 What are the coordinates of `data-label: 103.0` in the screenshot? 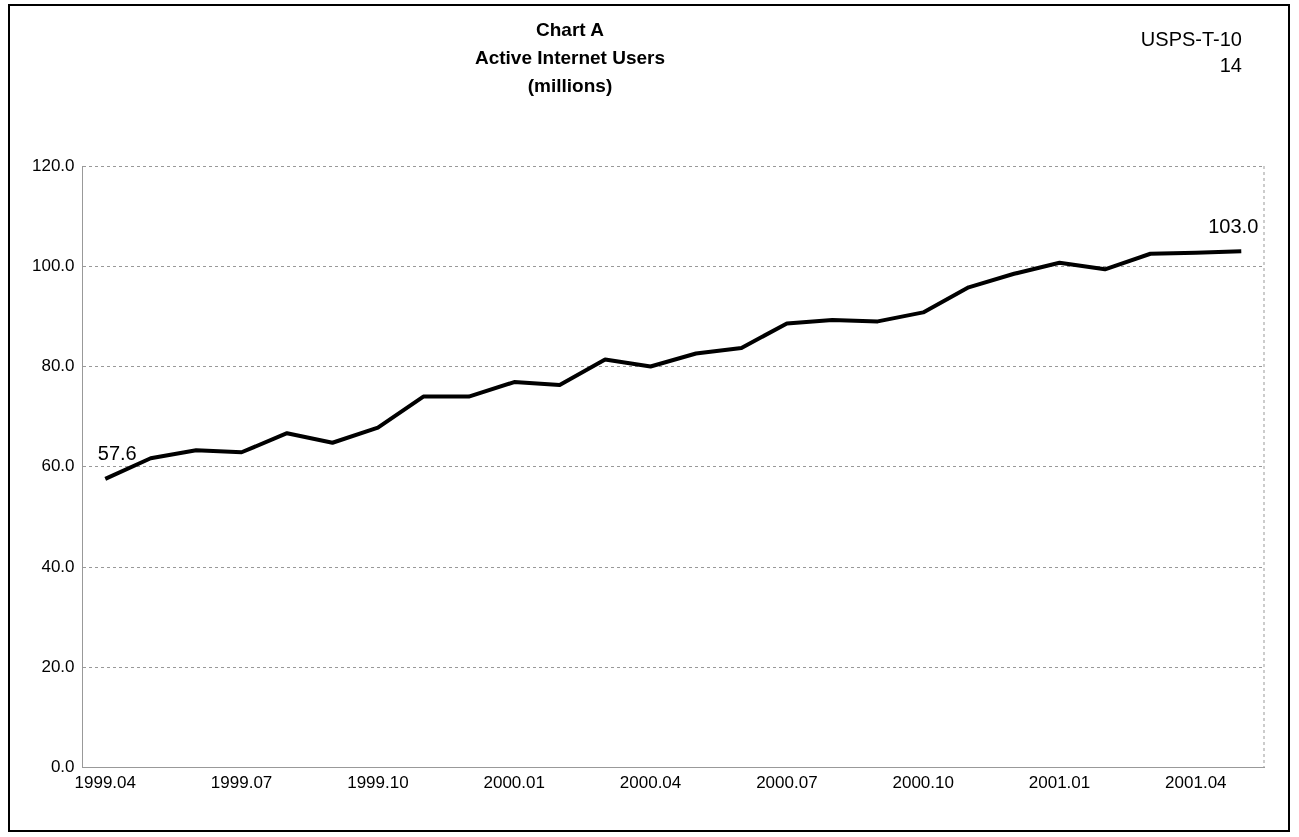 It's located at (1233, 225).